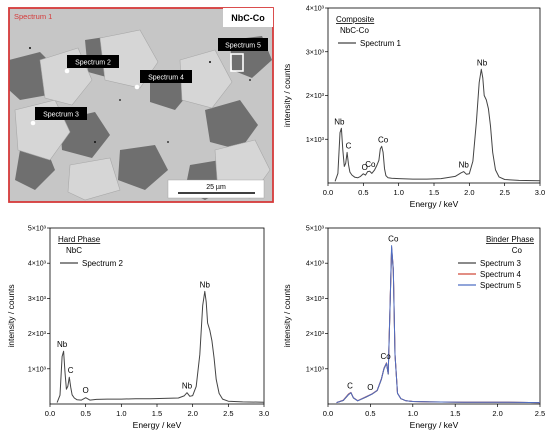 The width and height of the screenshot is (550, 442). Describe the element at coordinates (380, 43) in the screenshot. I see `legend-entry: Spectrum 1` at that location.